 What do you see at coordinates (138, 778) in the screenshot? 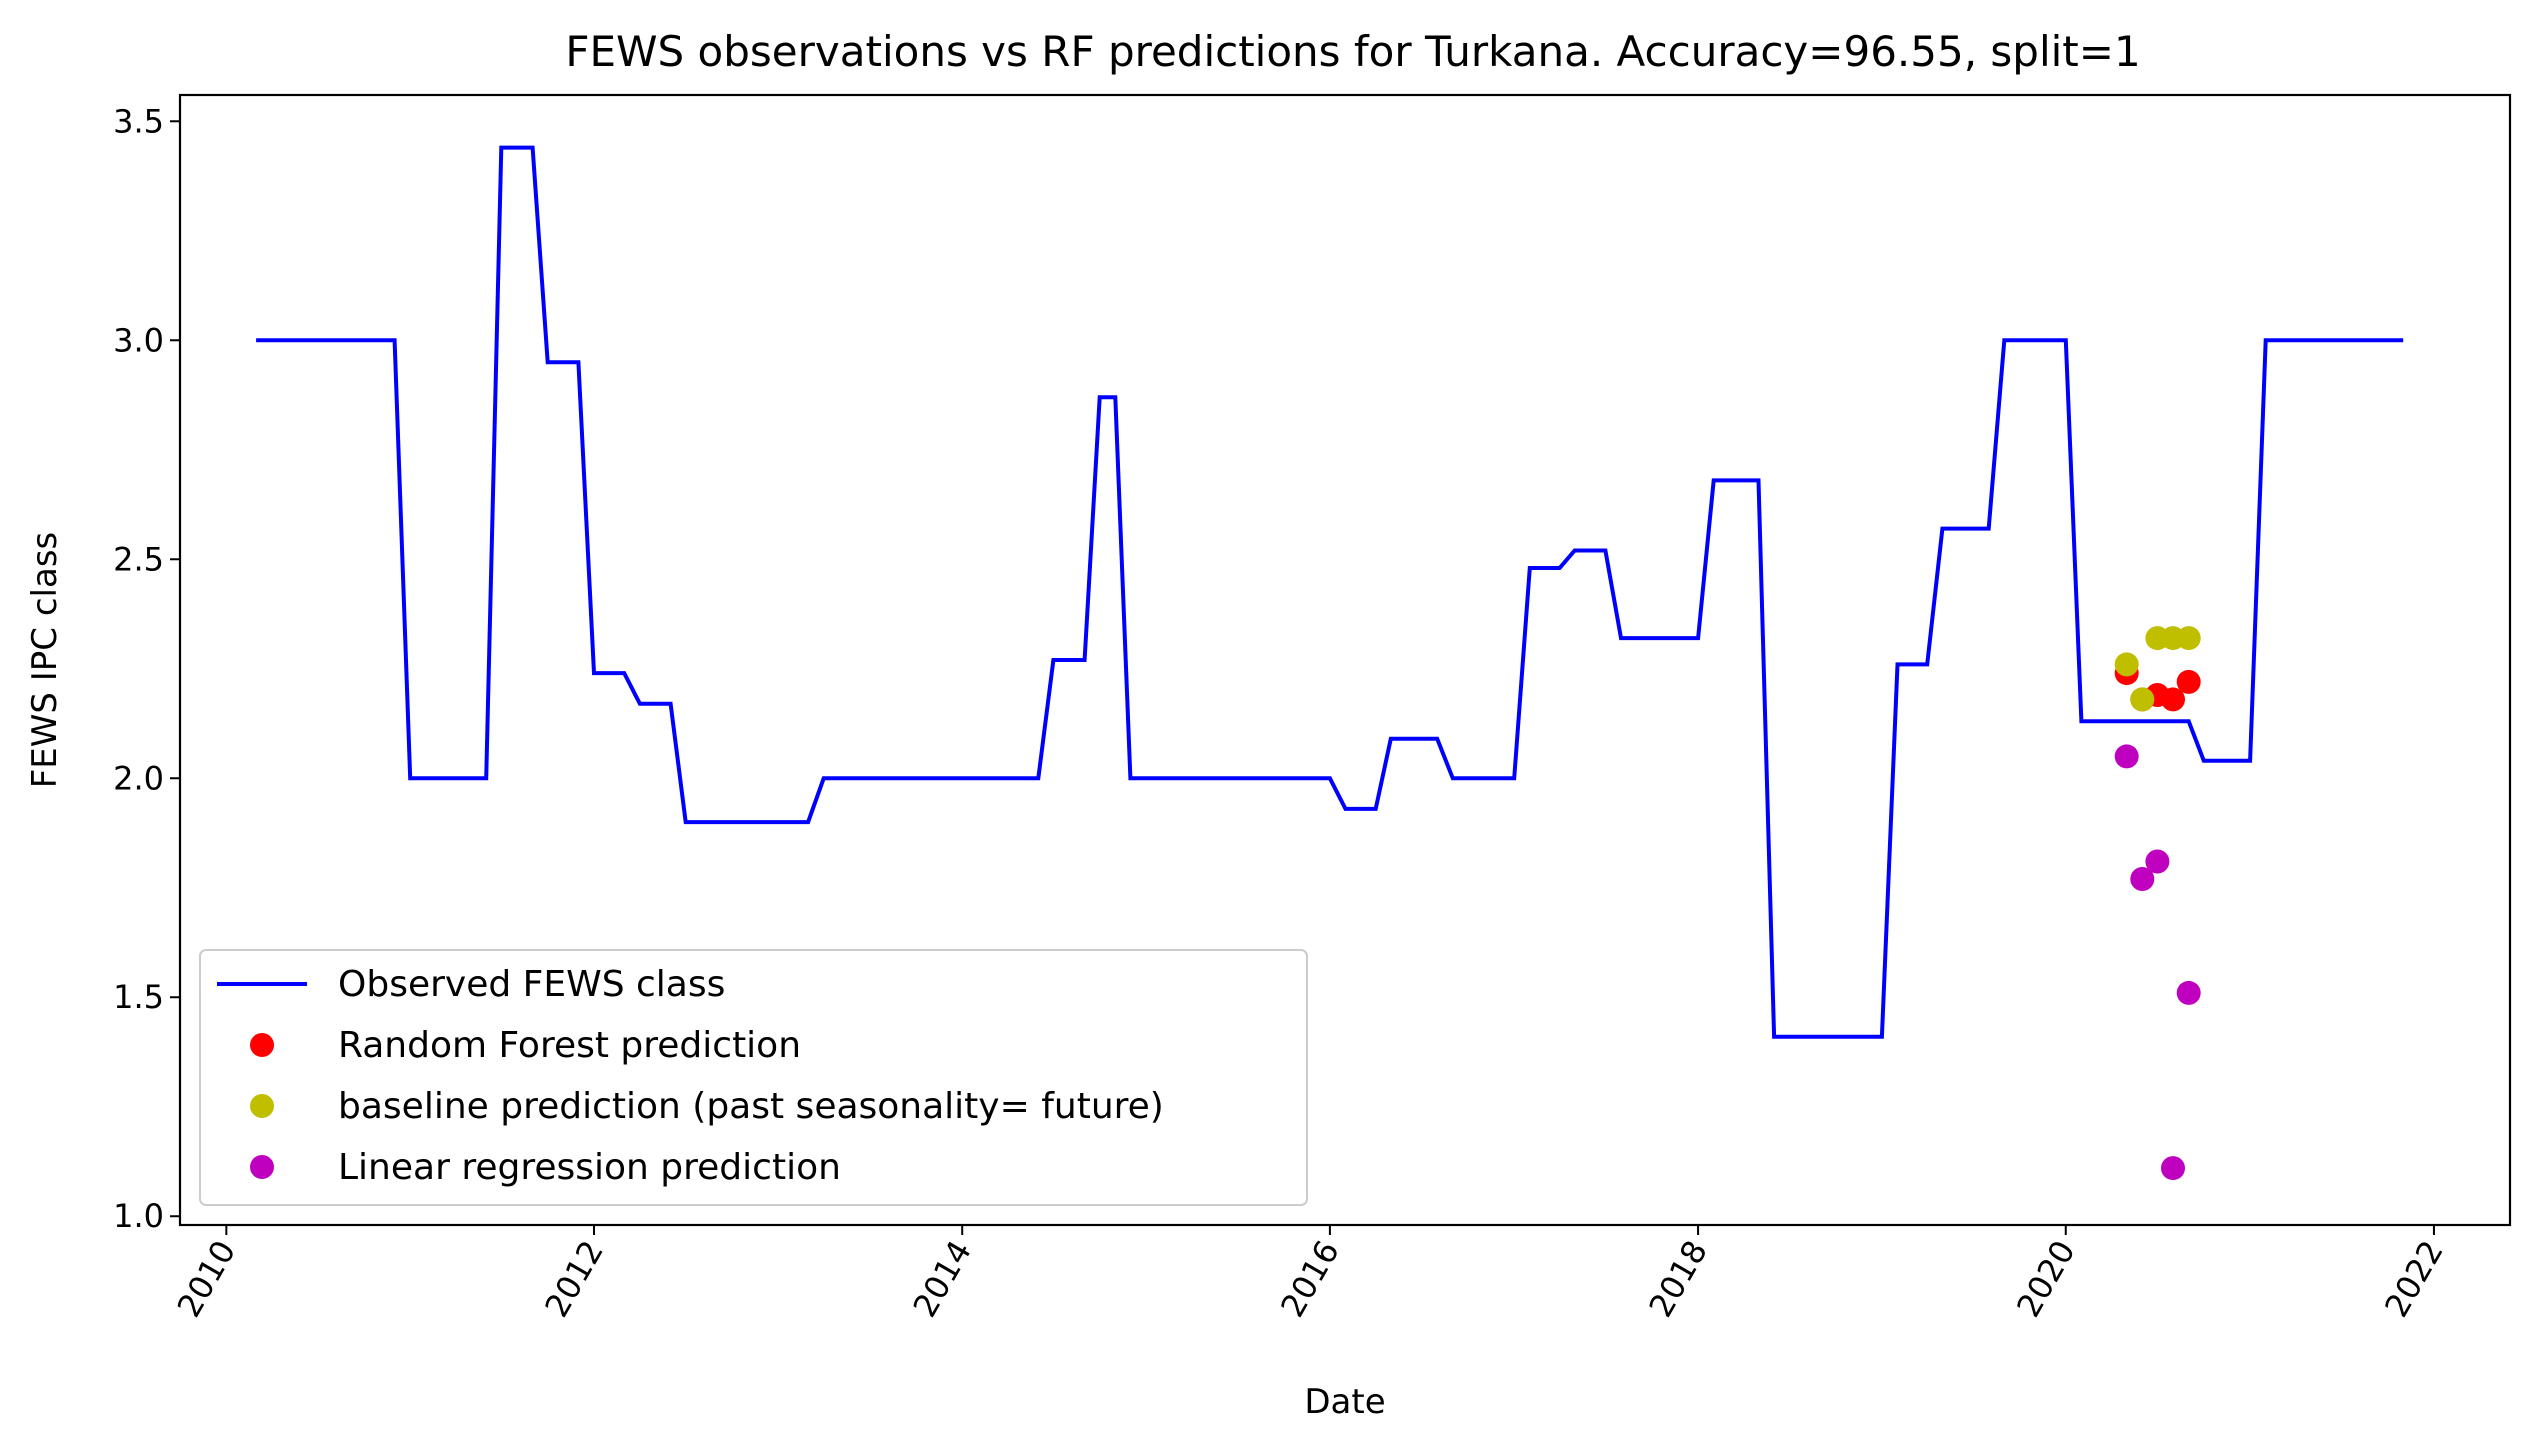
I see `y-tick-label: 2.0` at bounding box center [138, 778].